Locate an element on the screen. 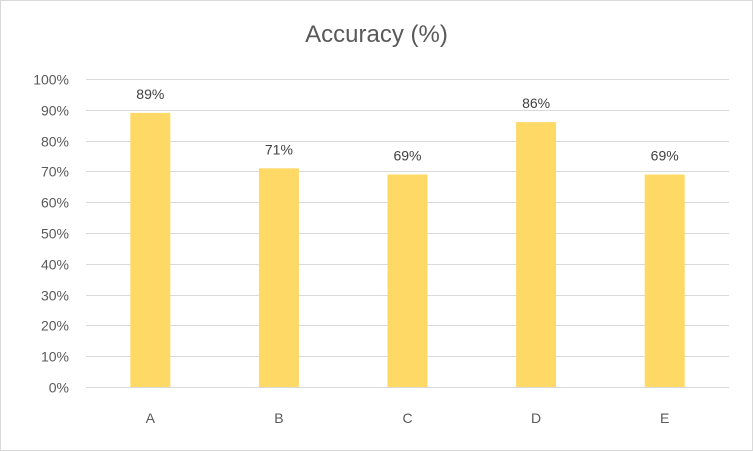  x-tick-label: B is located at coordinates (278, 418).